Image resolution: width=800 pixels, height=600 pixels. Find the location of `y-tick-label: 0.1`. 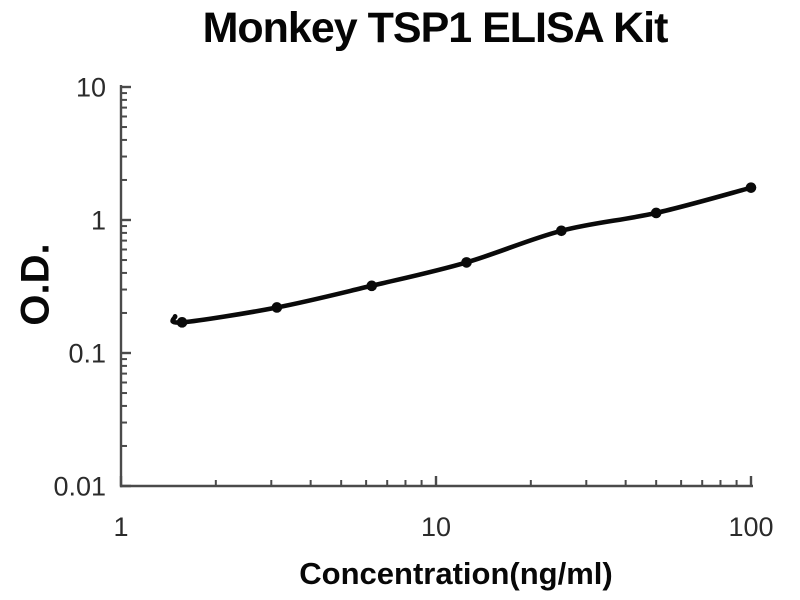

y-tick-label: 0.1 is located at coordinates (87, 354).